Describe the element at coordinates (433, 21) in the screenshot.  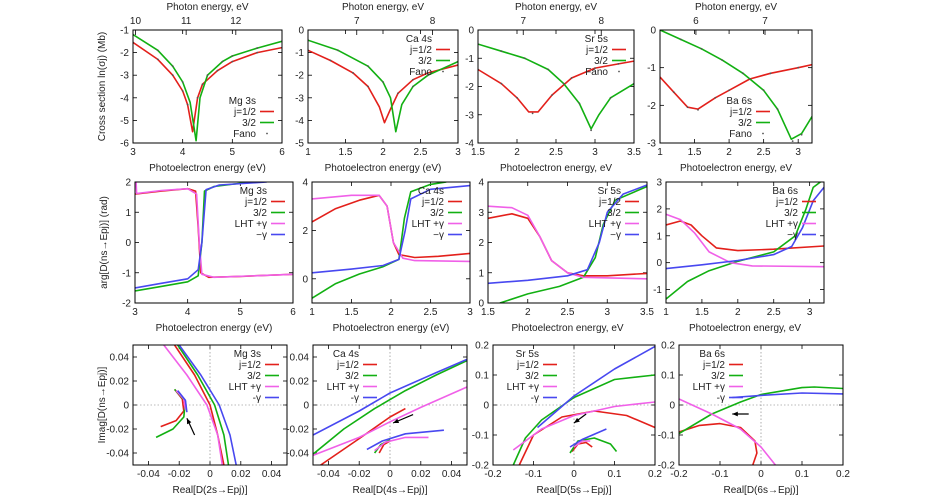
I see `top-tick-label: 8` at that location.